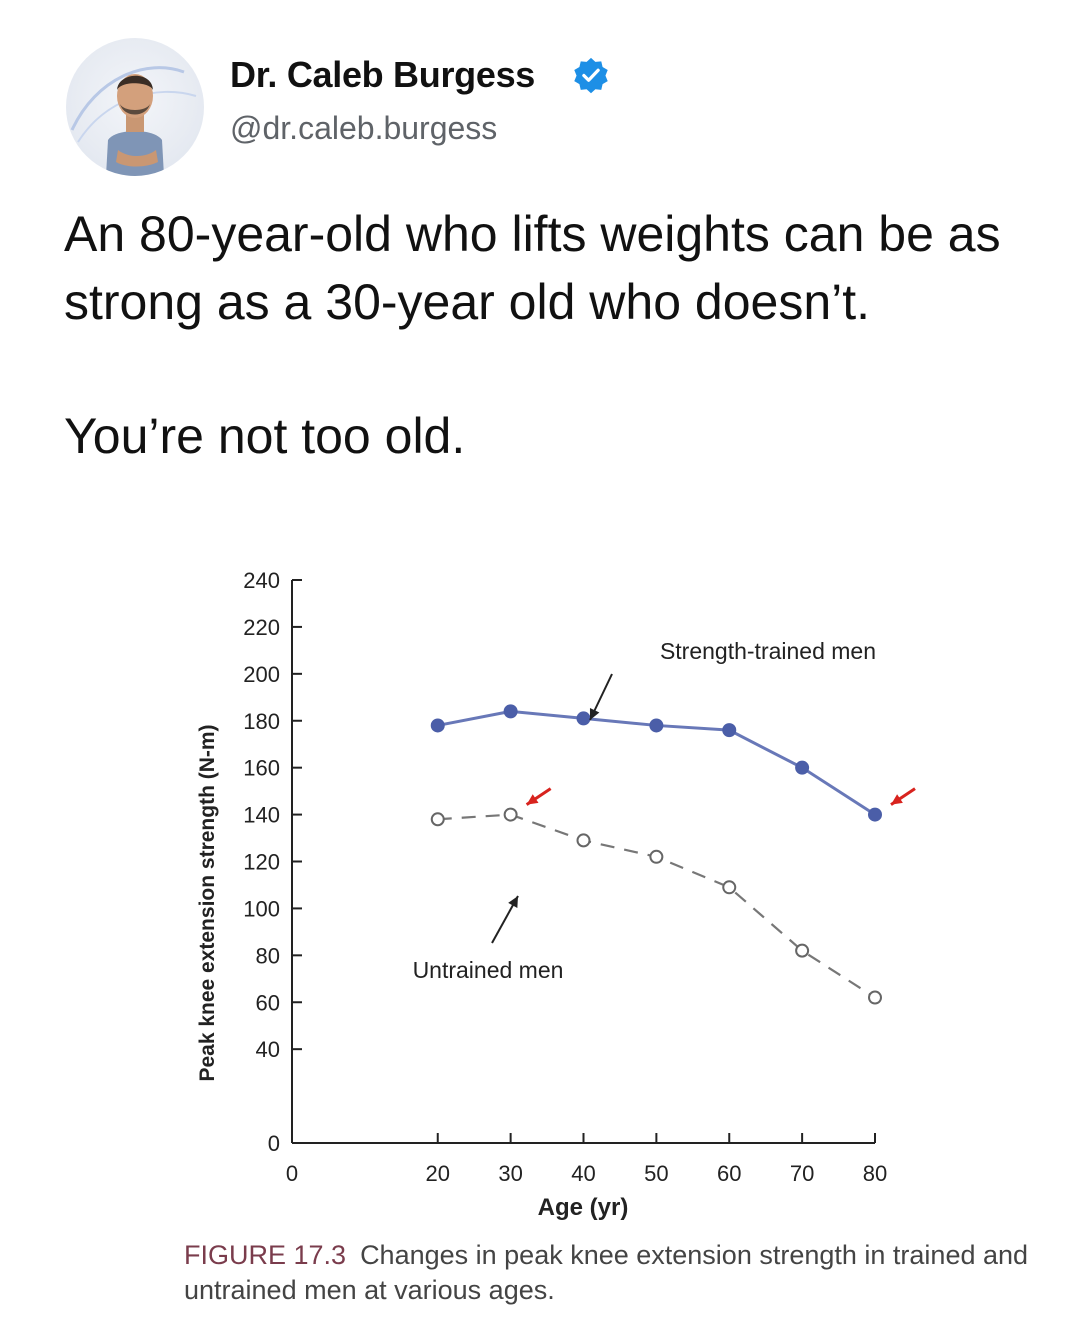 The height and width of the screenshot is (1340, 1080). Describe the element at coordinates (261, 768) in the screenshot. I see `y-tick-label-160: 160` at that location.